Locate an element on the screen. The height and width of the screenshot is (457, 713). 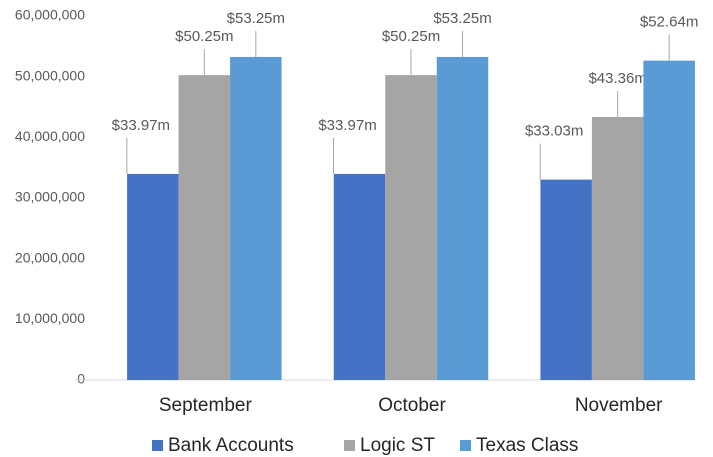
y-tick-label: 10,000,000 is located at coordinates (50, 318).